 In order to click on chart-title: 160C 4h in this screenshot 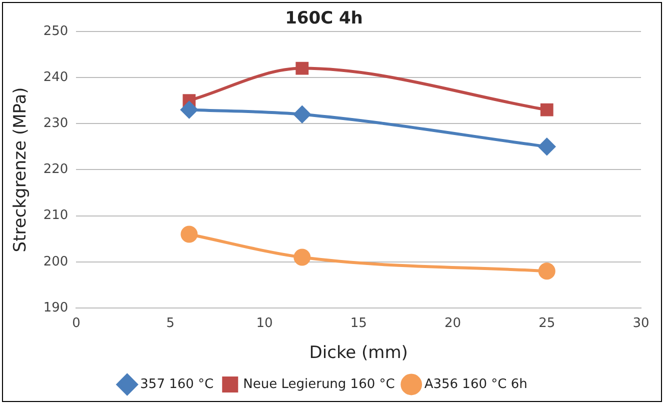, I will do `click(324, 18)`.